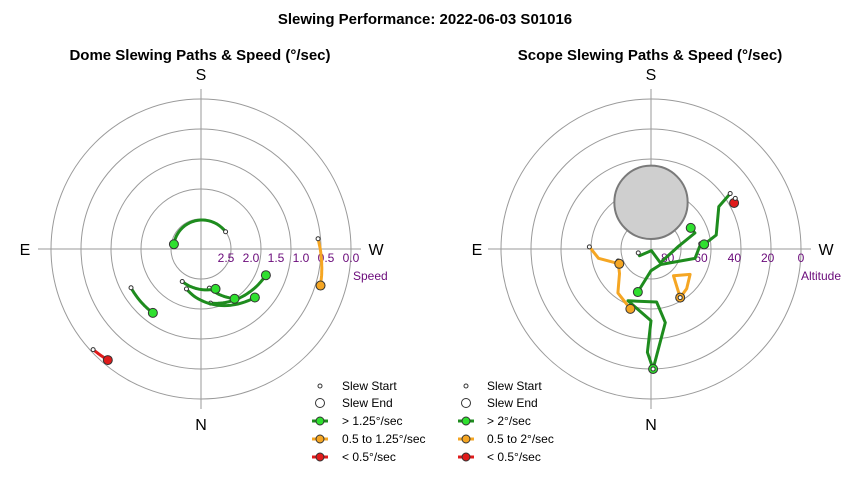 The height and width of the screenshot is (480, 850). Describe the element at coordinates (276, 258) in the screenshot. I see `radial-tick-label: 1.5` at that location.